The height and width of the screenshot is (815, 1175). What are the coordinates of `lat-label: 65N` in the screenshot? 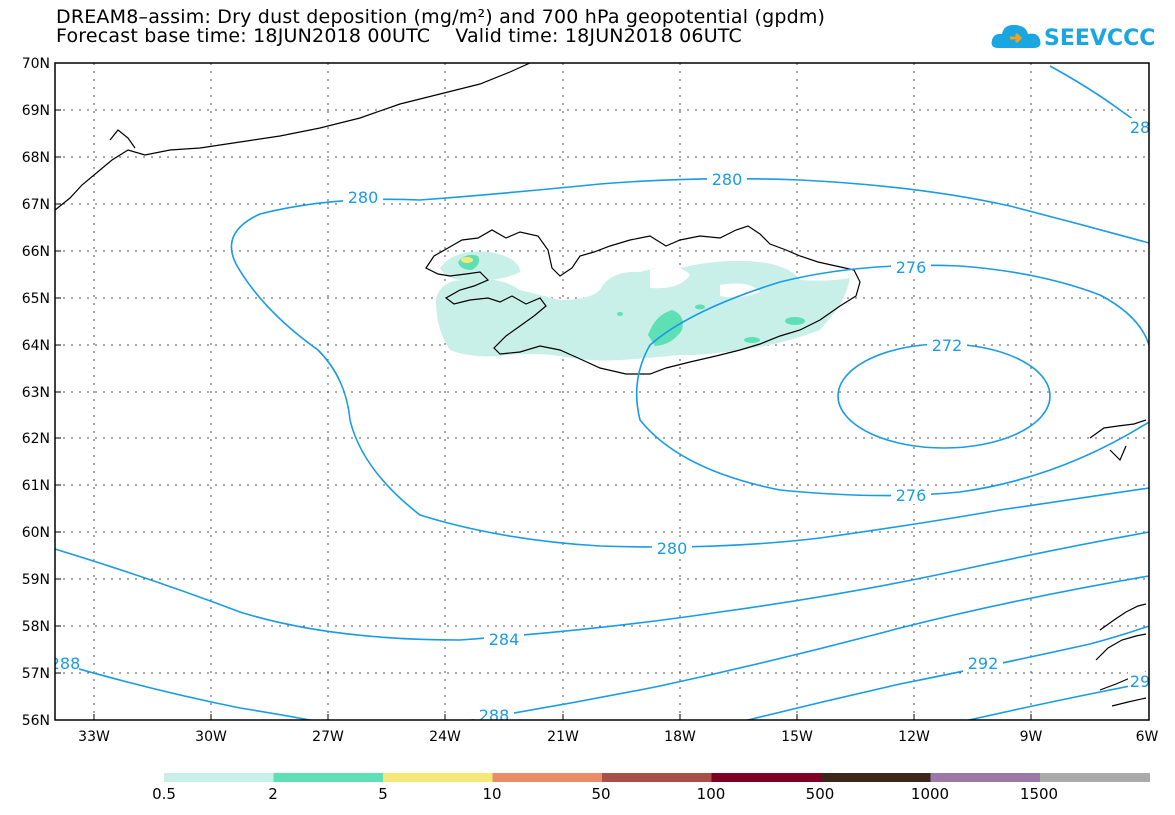 It's located at (36, 299).